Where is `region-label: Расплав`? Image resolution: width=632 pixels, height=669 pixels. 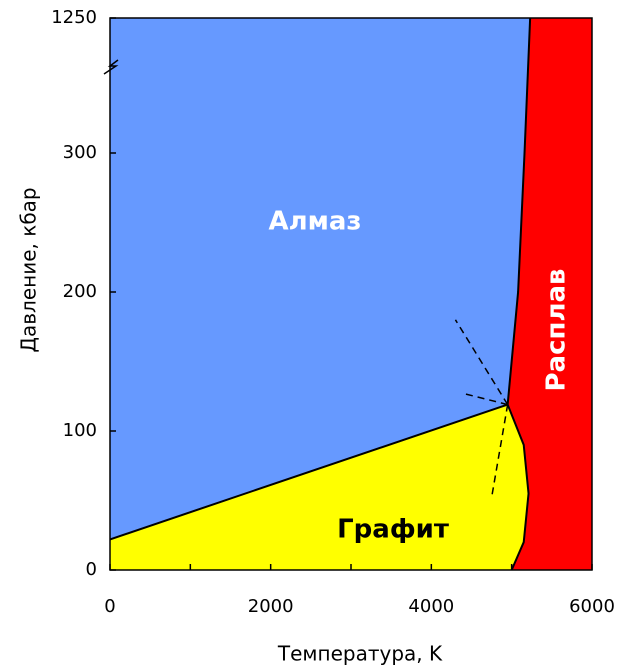
region-label: Расплав is located at coordinates (557, 329).